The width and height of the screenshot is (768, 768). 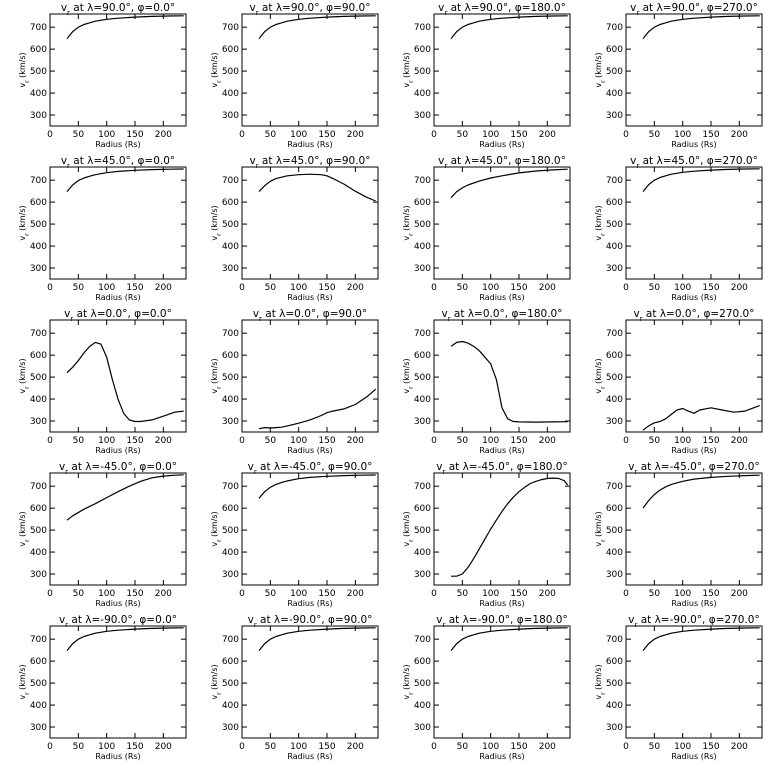 What do you see at coordinates (315, 161) in the screenshot?
I see `title-coords: at λ=45.0°, φ=90.0°` at bounding box center [315, 161].